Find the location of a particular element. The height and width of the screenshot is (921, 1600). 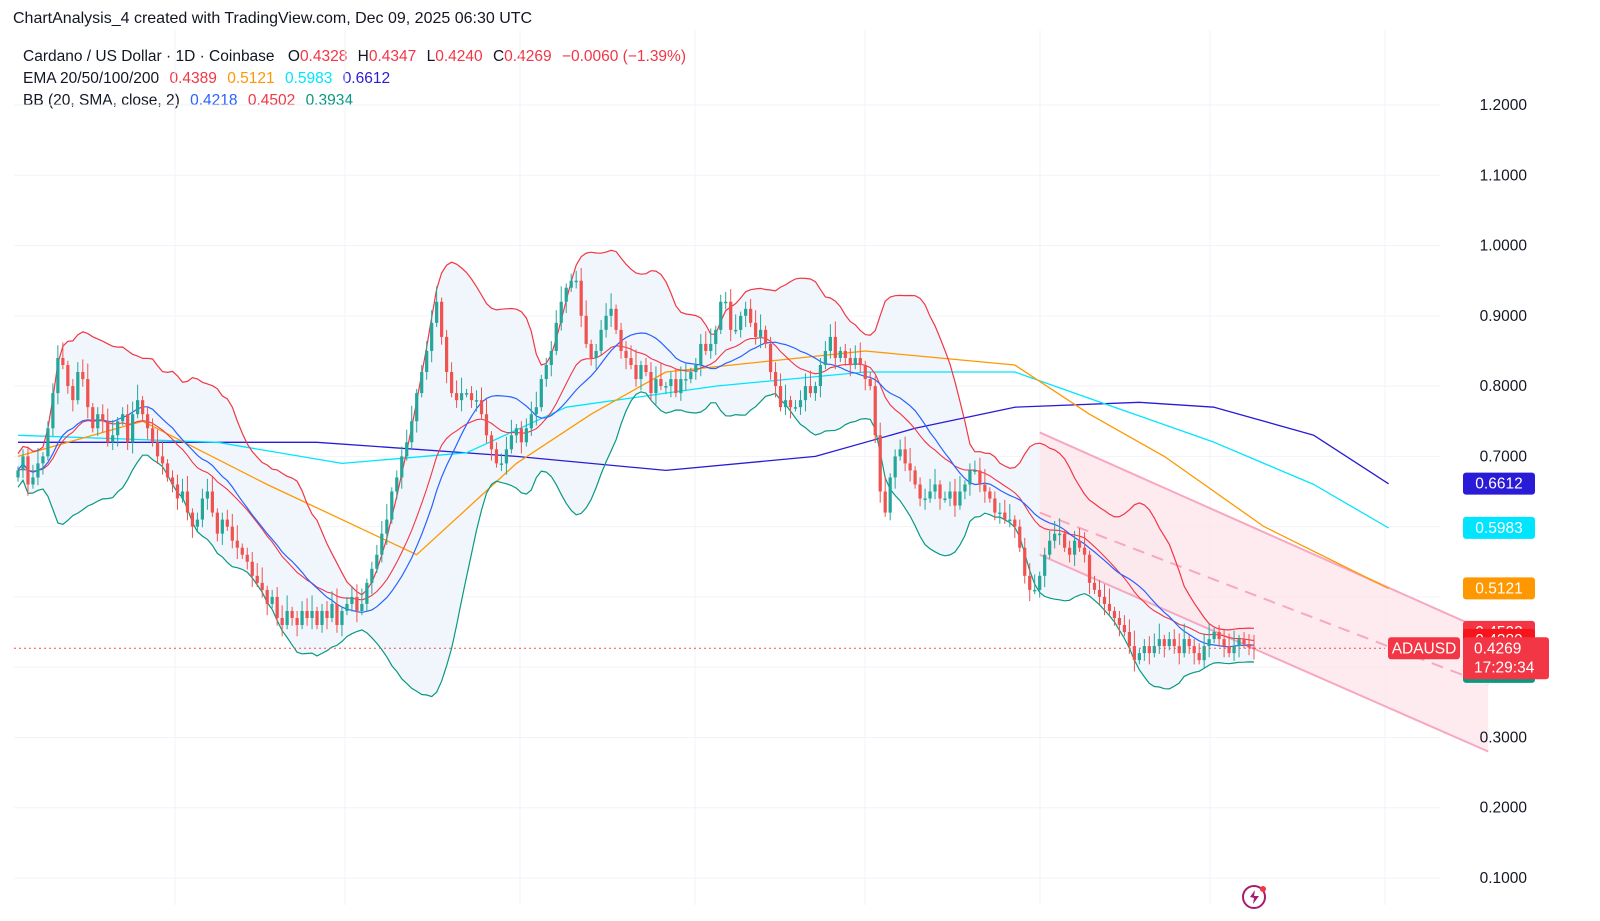

y-tick-label: 0.3000 is located at coordinates (1504, 737).